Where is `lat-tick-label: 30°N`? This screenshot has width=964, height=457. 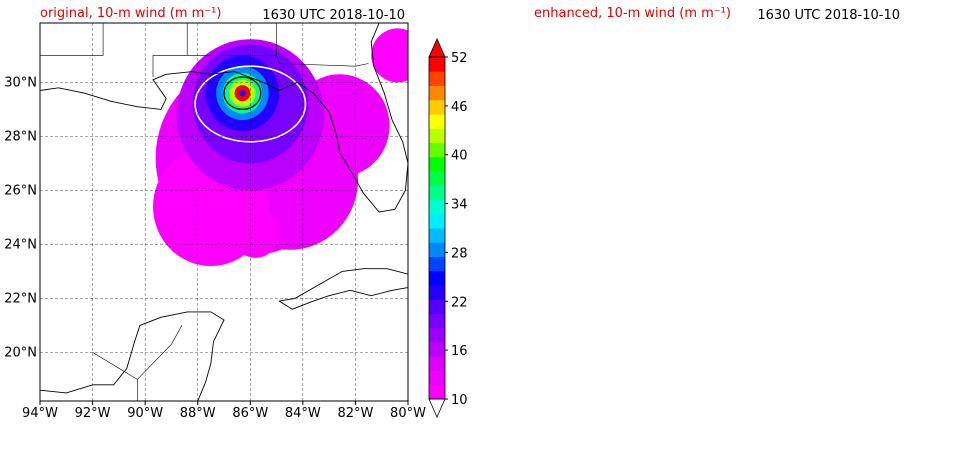 lat-tick-label: 30°N is located at coordinates (20, 82).